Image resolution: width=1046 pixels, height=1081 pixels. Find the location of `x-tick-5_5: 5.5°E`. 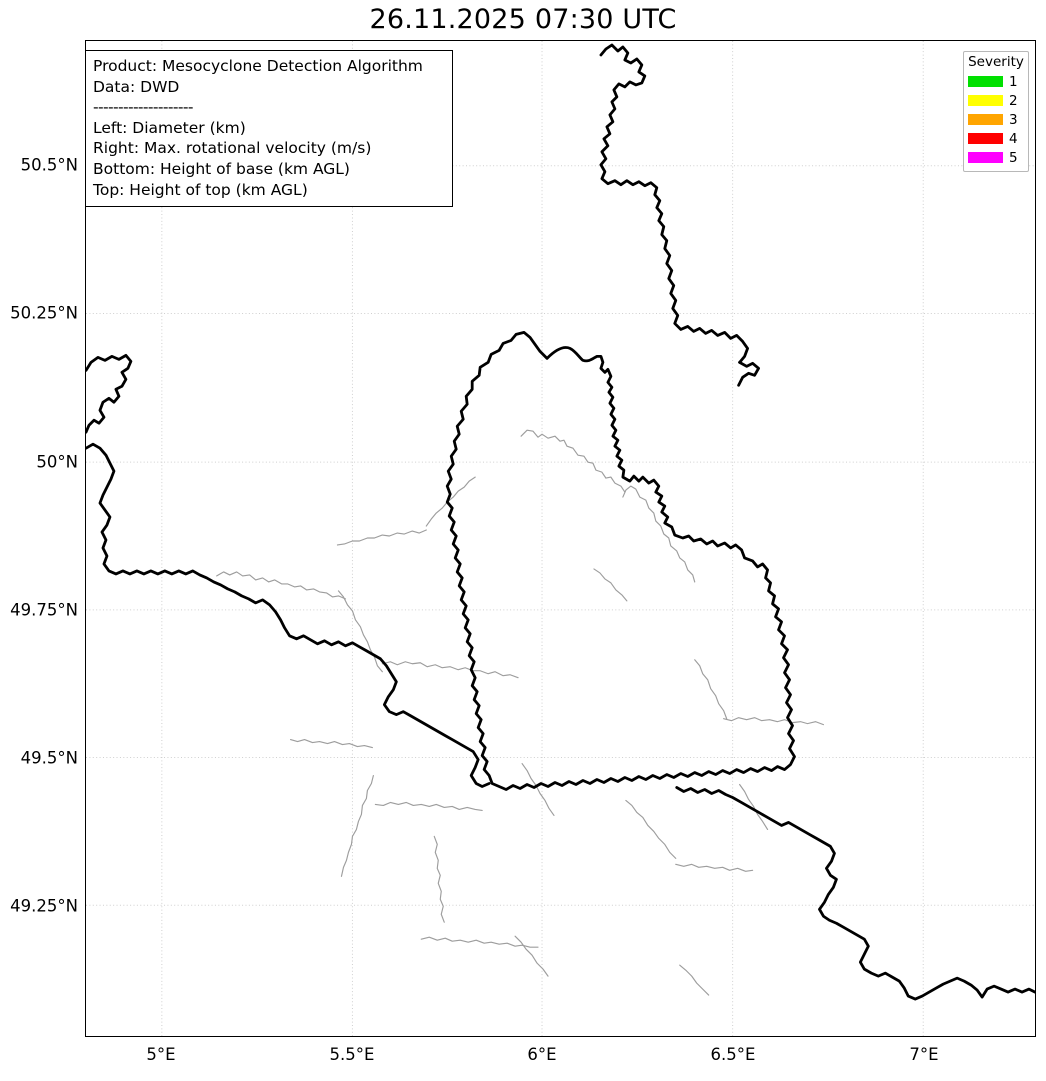

x-tick-5_5: 5.5°E is located at coordinates (352, 1054).